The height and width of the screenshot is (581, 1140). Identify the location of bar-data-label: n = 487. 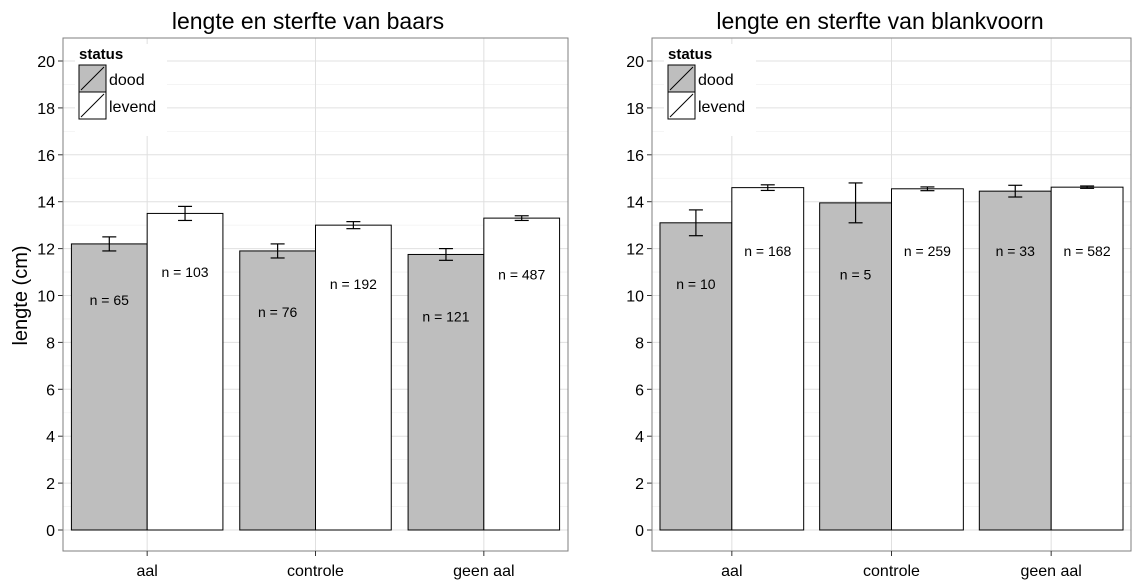
(521, 274).